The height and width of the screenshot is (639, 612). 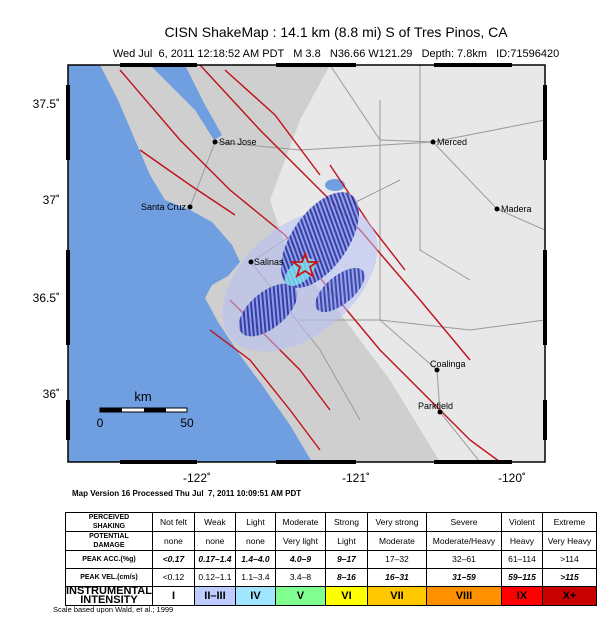 I want to click on legend-cell: Severe, so click(x=463, y=522).